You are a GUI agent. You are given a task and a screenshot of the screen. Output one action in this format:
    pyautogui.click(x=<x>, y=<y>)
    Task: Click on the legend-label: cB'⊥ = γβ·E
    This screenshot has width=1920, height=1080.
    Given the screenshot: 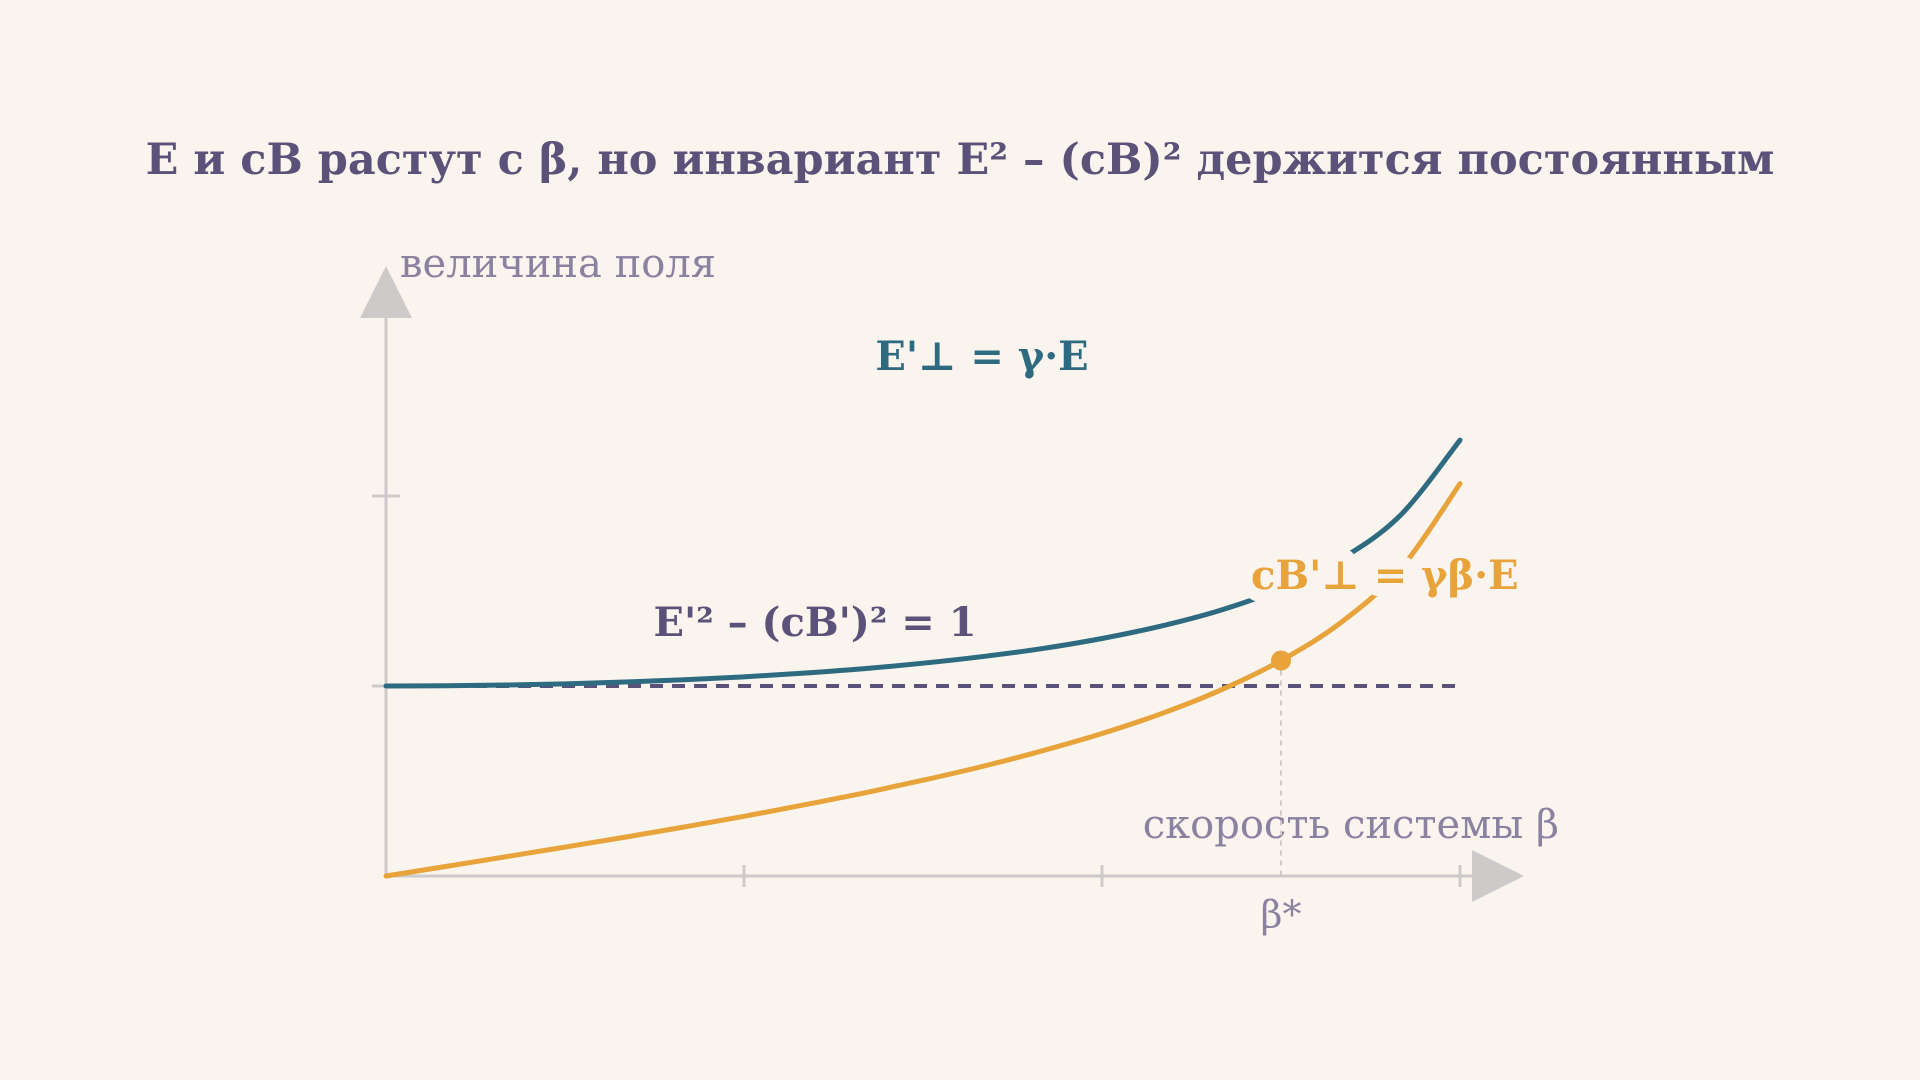 What is the action you would take?
    pyautogui.click(x=1385, y=575)
    